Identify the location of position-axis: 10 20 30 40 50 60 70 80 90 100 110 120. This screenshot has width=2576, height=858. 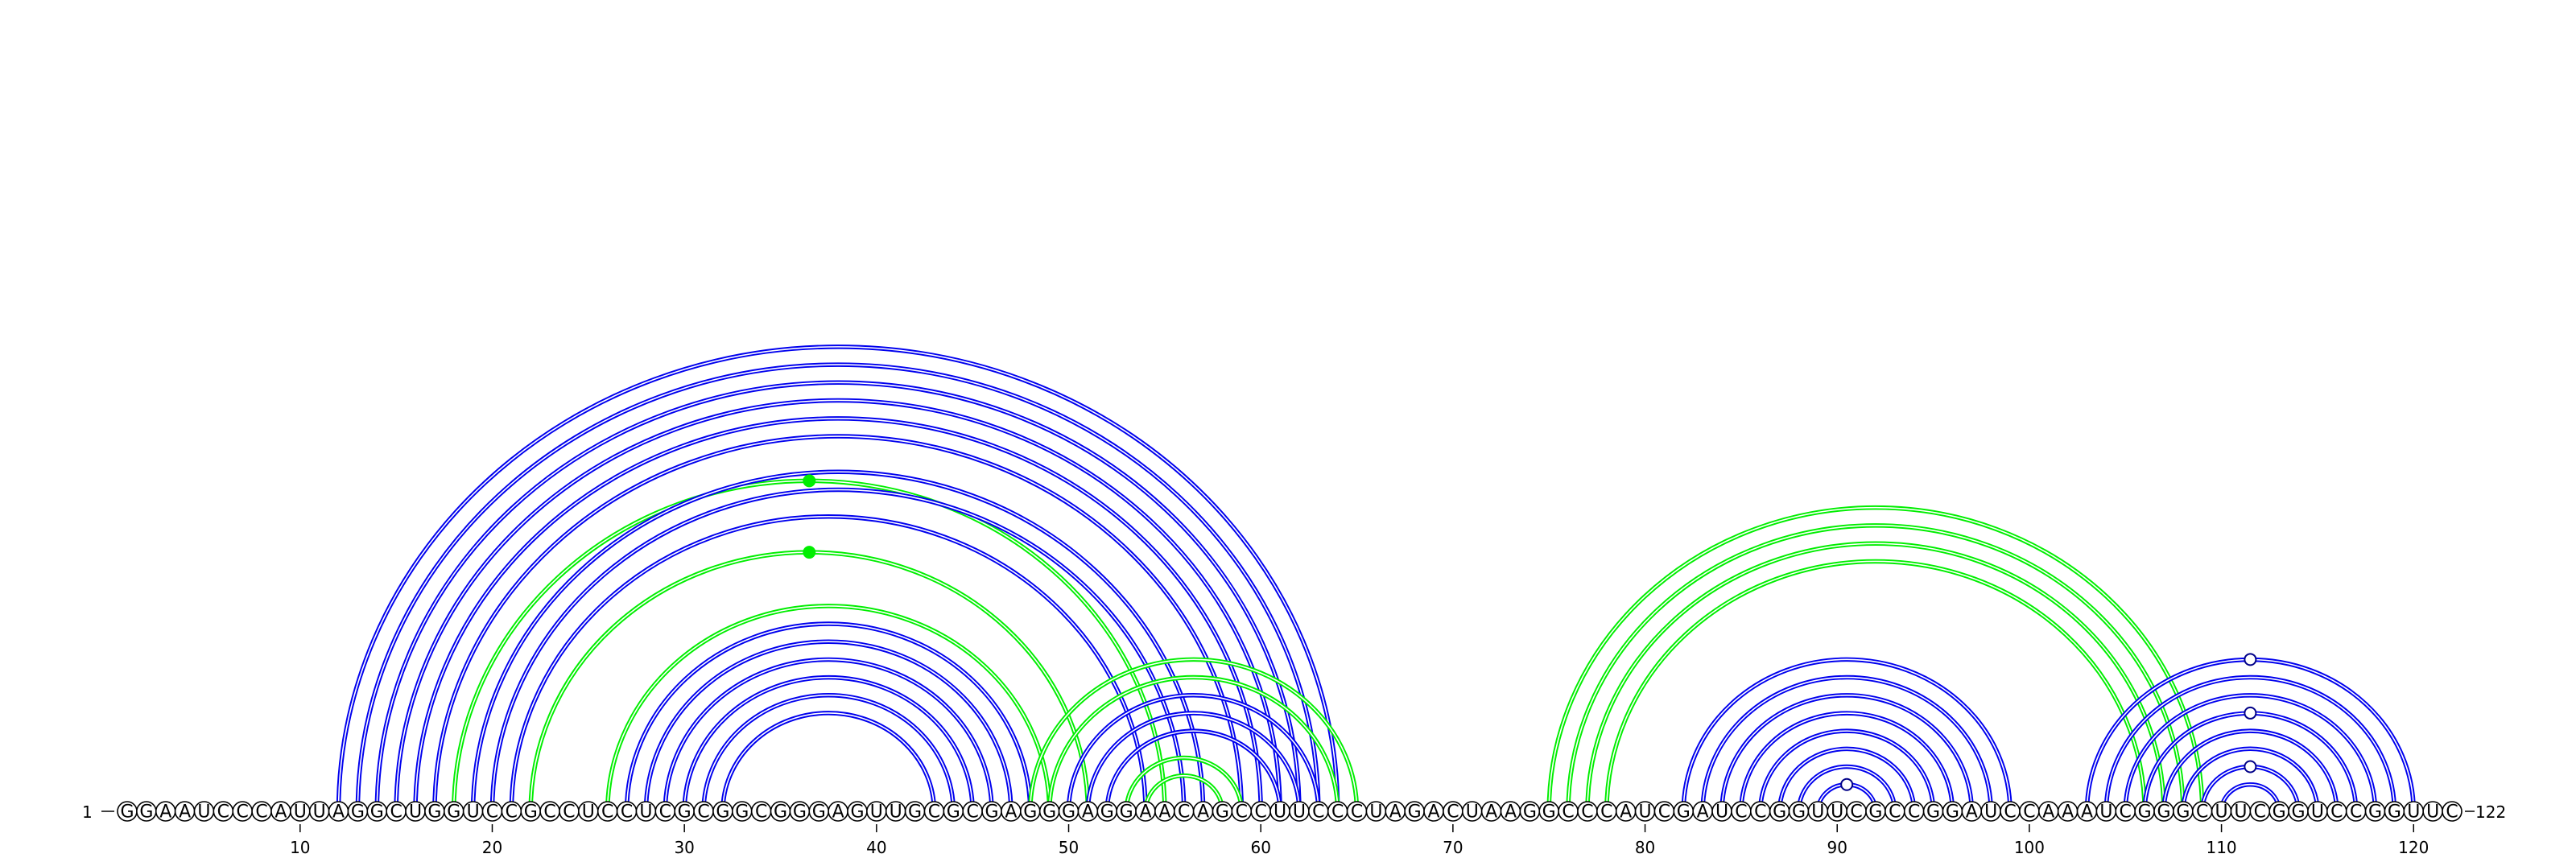
(1359, 840).